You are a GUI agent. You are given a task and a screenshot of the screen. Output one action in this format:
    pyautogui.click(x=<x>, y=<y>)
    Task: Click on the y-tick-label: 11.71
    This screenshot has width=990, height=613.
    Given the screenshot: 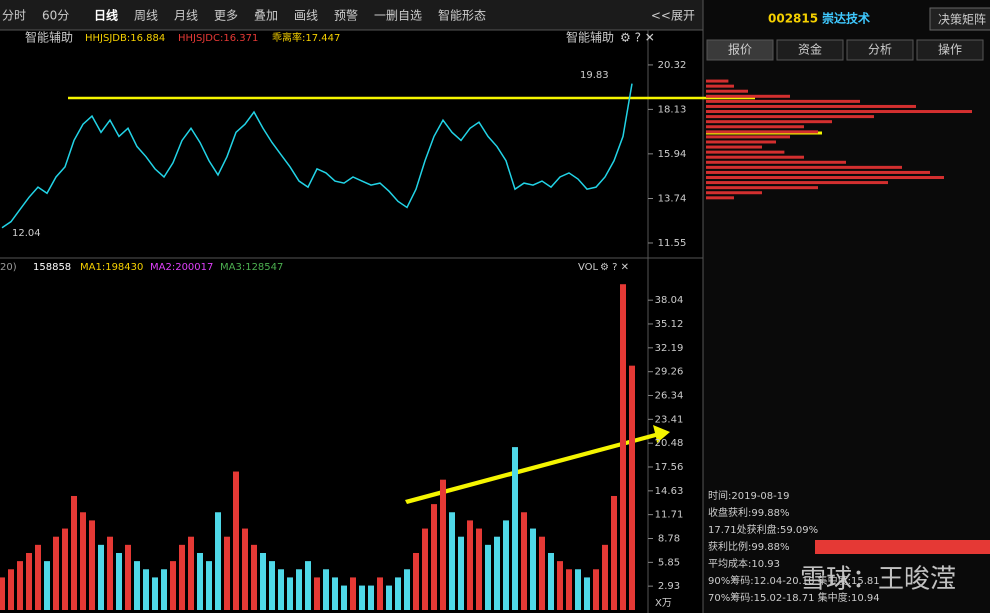 What is the action you would take?
    pyautogui.click(x=669, y=515)
    